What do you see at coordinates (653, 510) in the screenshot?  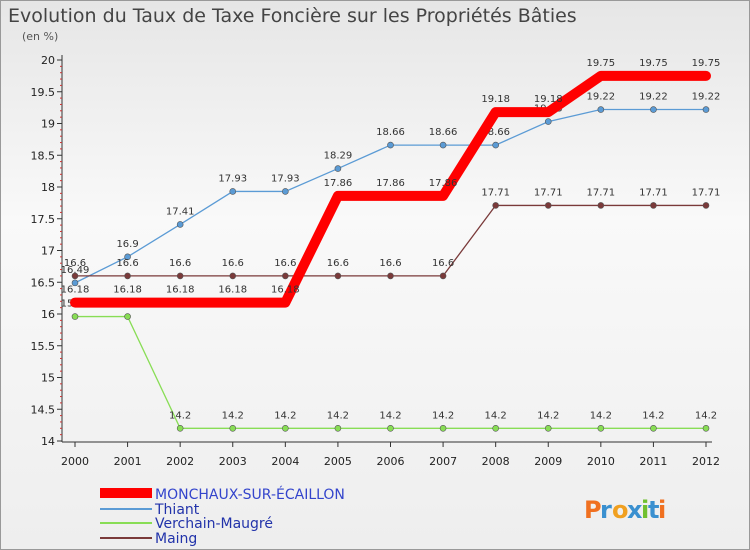 I see `logo-letter: t` at bounding box center [653, 510].